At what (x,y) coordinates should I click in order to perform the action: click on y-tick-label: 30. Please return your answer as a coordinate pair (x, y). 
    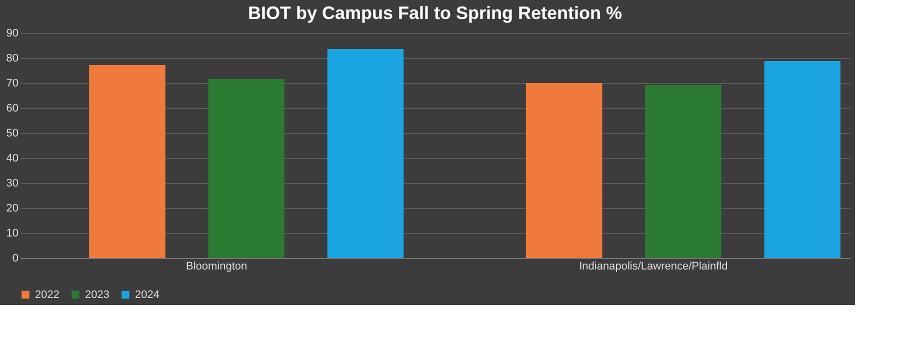
    Looking at the image, I should click on (12, 184).